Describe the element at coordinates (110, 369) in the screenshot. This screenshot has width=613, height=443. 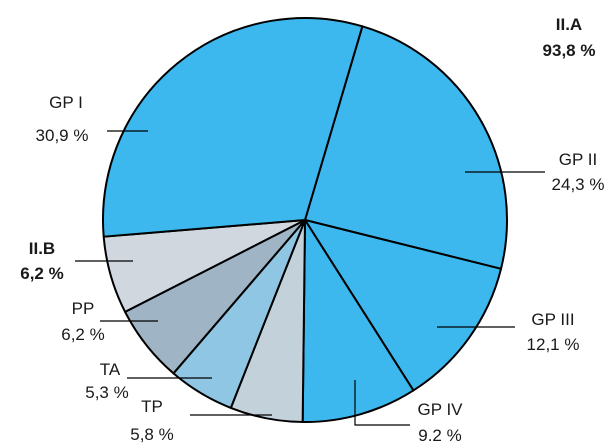
I see `slice-label-ta-name: TA` at that location.